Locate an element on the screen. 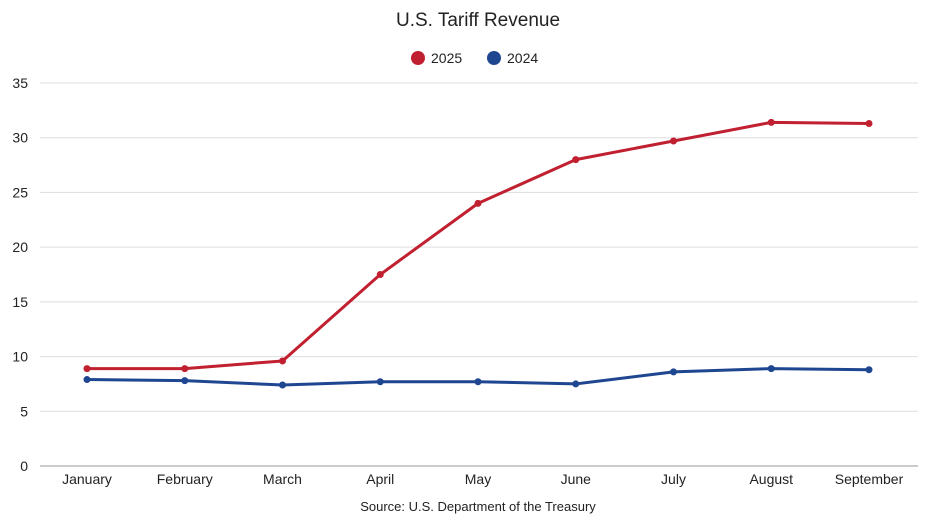 This screenshot has height=528, width=931. chart-title: U.S. Tariff Revenue is located at coordinates (478, 20).